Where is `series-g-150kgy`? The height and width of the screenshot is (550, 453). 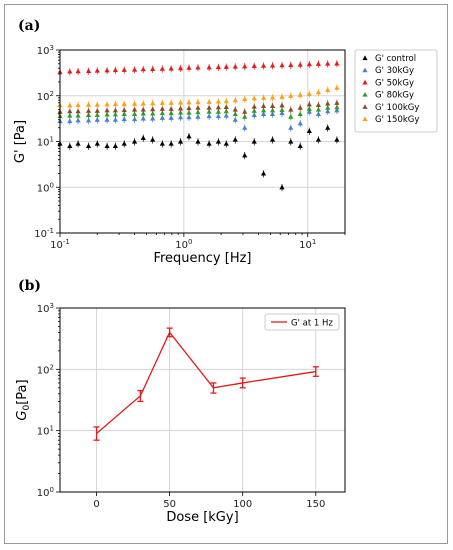
series-g-150kgy is located at coordinates (198, 97).